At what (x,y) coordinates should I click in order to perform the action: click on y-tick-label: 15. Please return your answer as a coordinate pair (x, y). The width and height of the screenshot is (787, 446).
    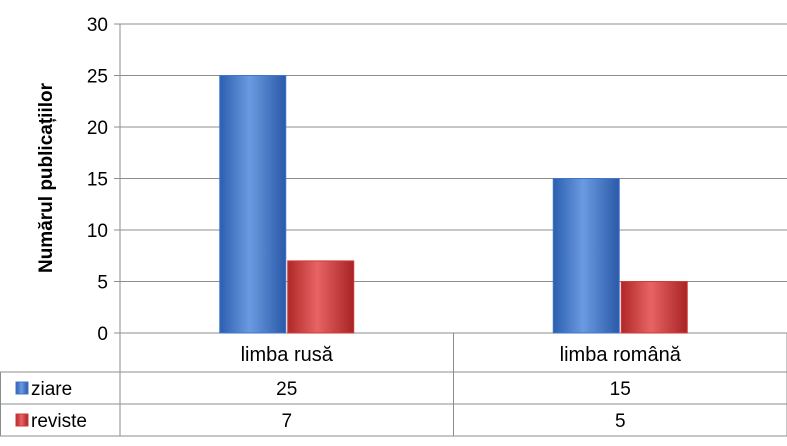
    Looking at the image, I should click on (97, 180).